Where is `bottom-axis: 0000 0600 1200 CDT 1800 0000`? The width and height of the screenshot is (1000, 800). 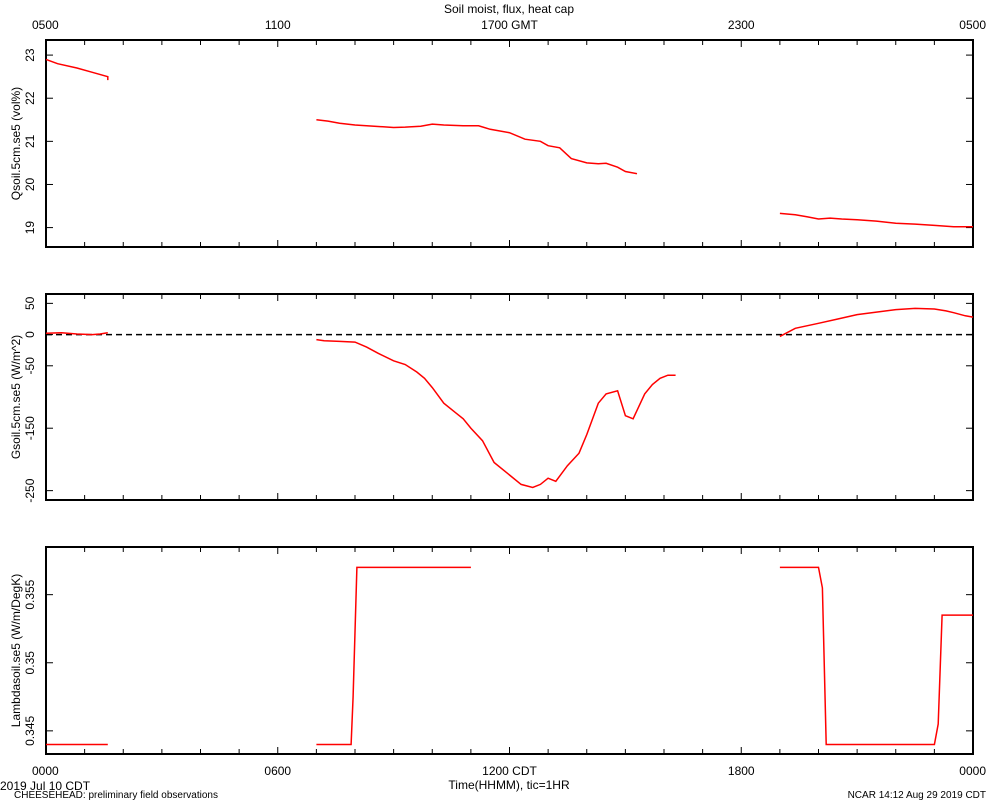 bottom-axis: 0000 0600 1200 CDT 1800 0000 is located at coordinates (509, 771).